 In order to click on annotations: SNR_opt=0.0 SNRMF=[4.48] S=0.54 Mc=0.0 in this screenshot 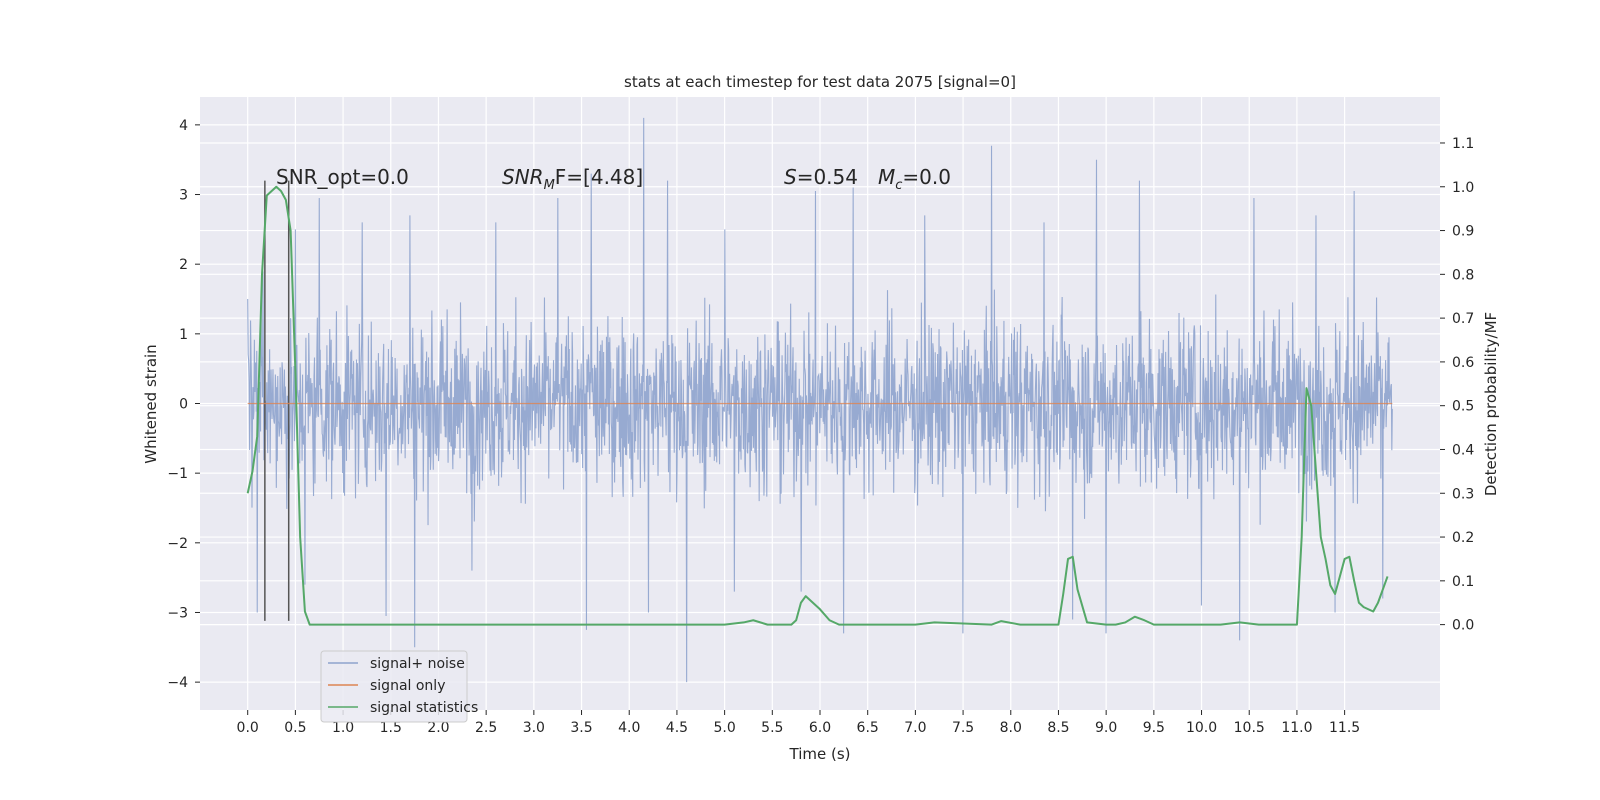, I will do `click(613, 179)`.